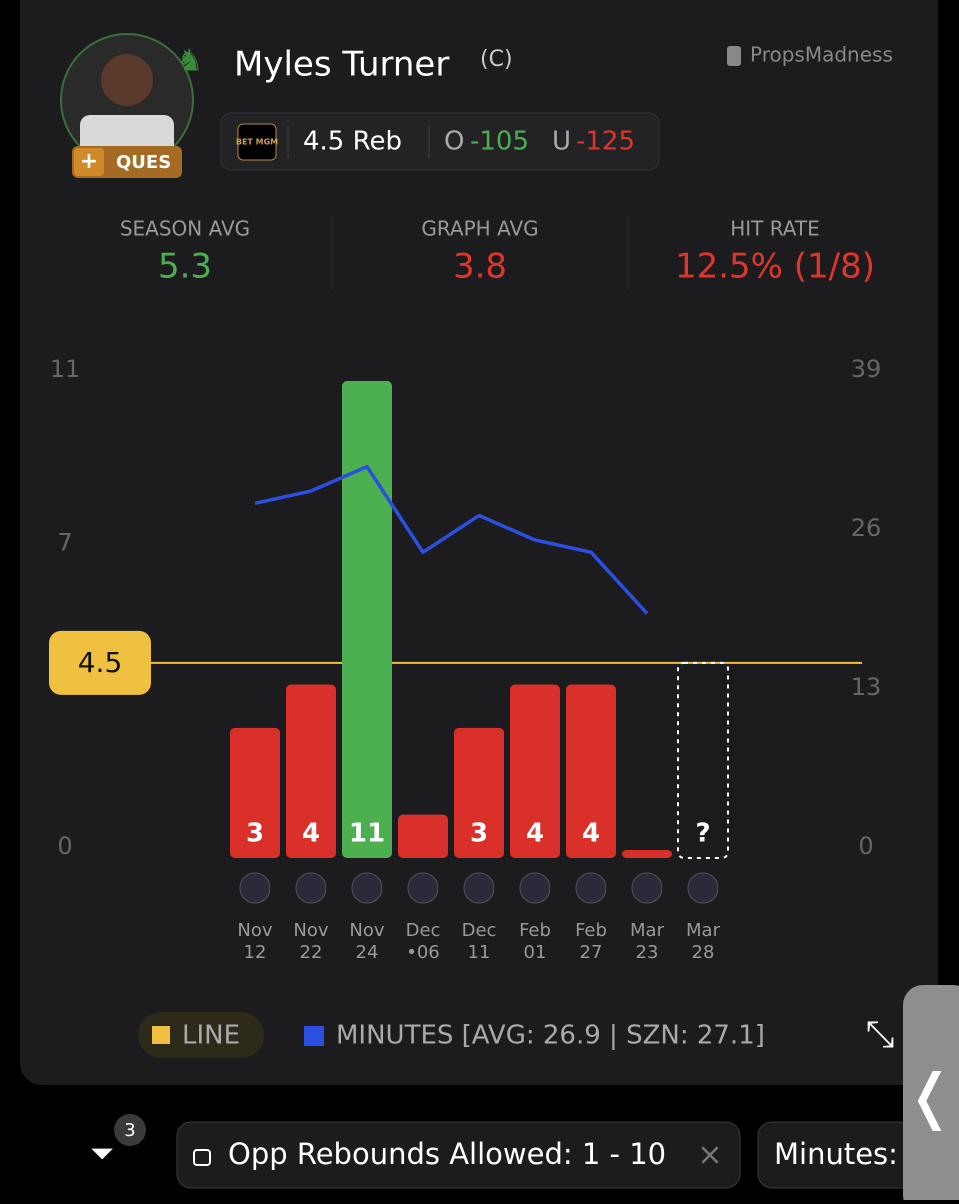  Describe the element at coordinates (775, 229) in the screenshot. I see `stat-label: HIT RATE` at that location.